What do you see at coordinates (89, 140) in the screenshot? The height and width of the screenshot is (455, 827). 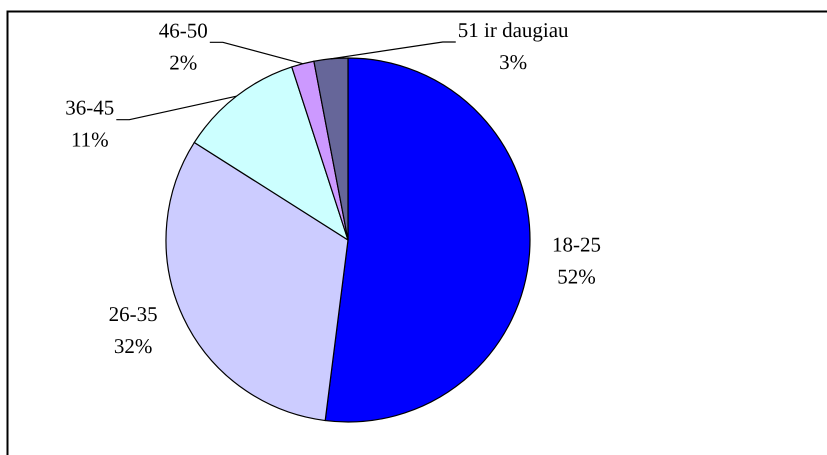 I see `data-label: 11%` at bounding box center [89, 140].